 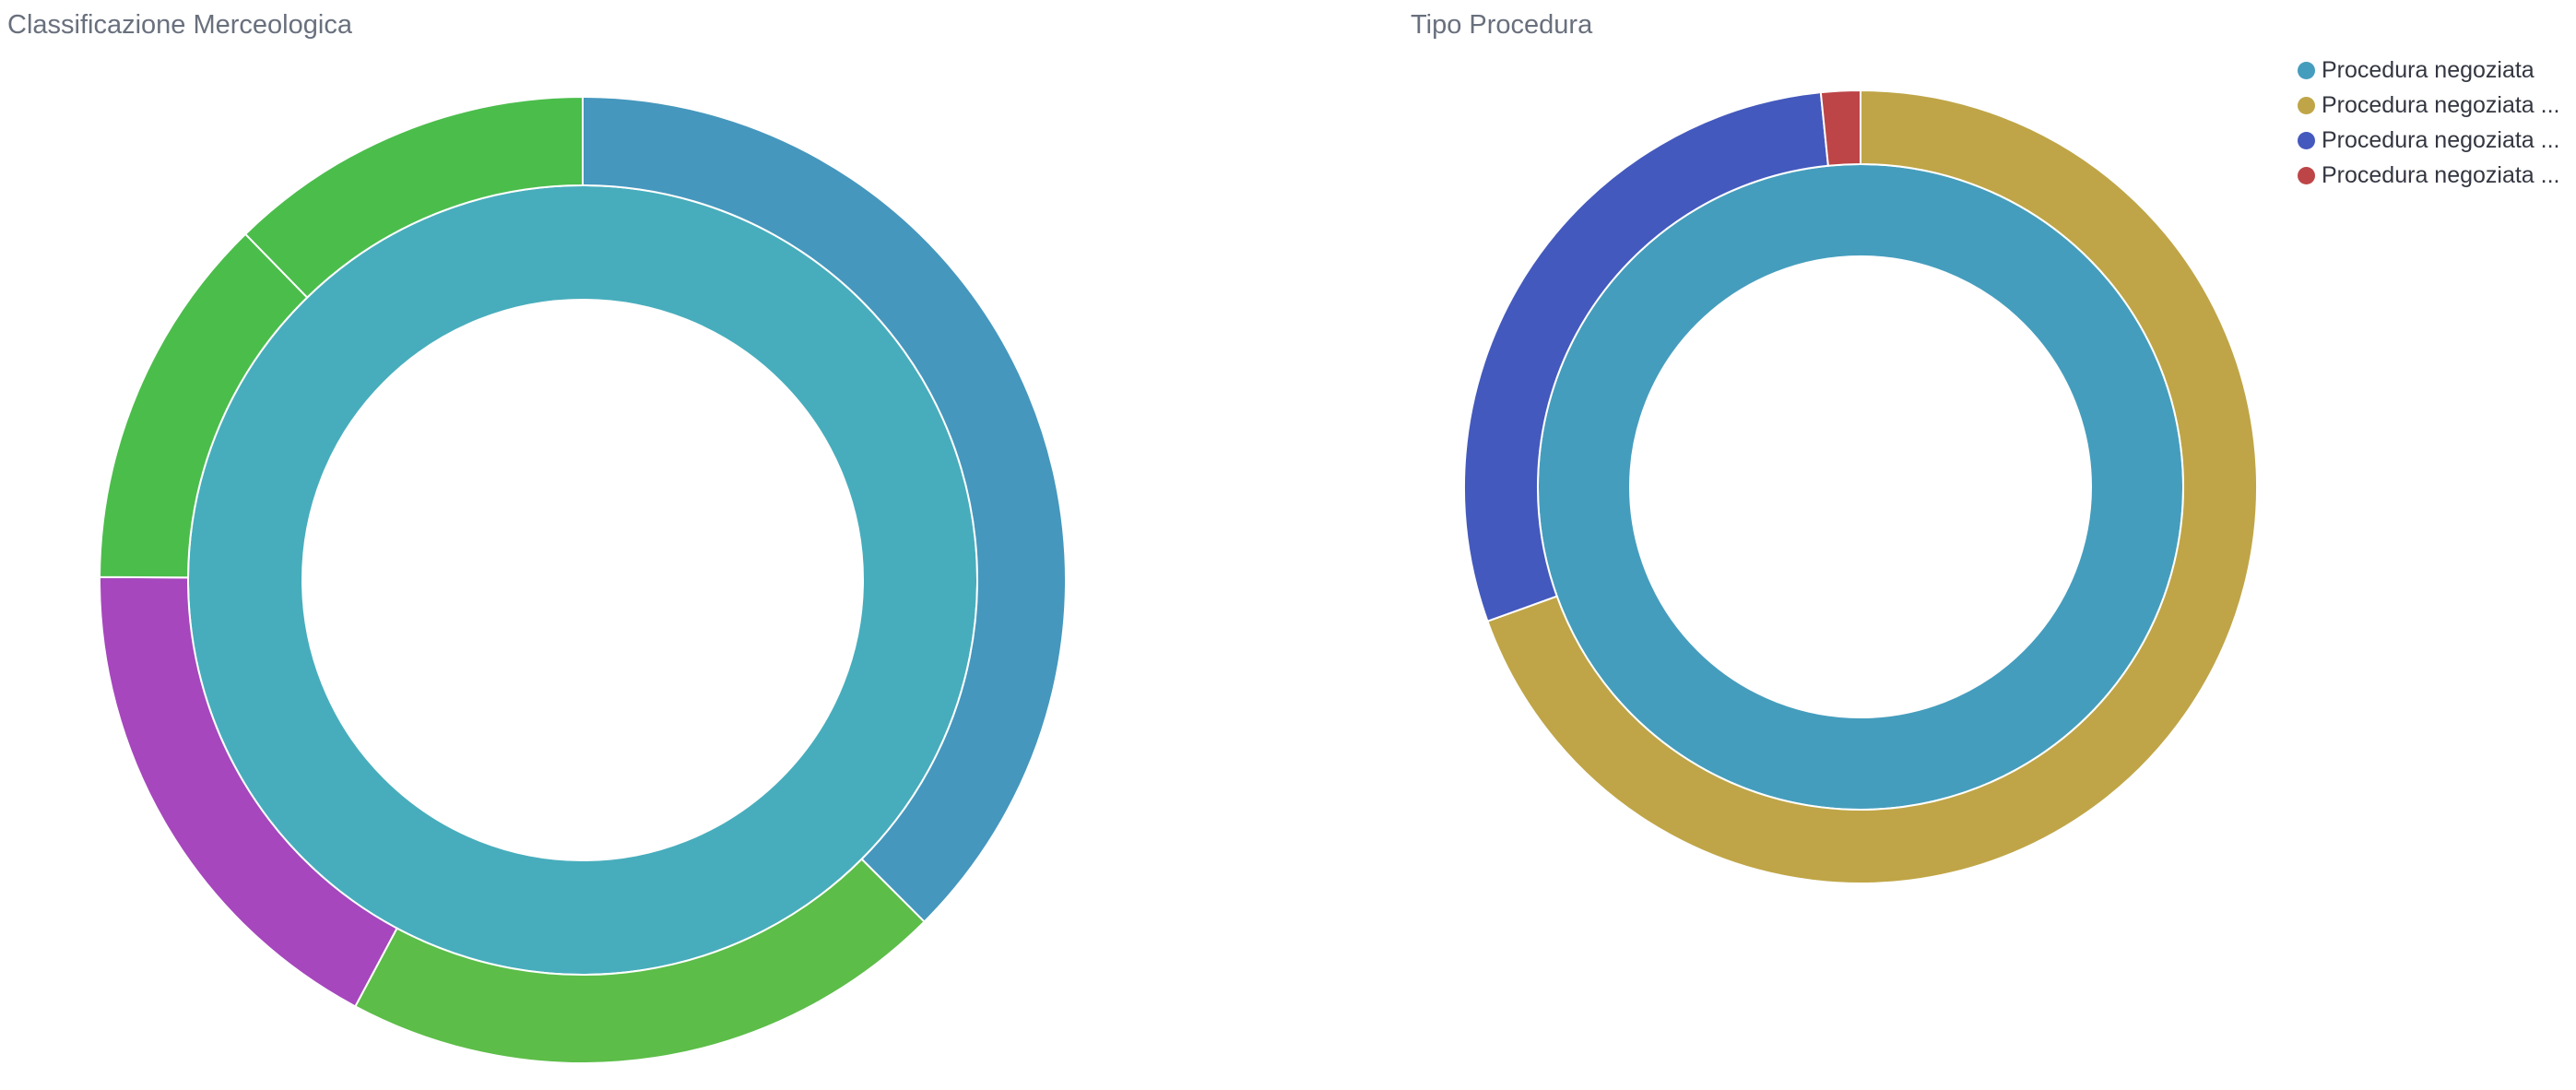 I want to click on chart-title: Tipo Procedura, so click(x=1502, y=25).